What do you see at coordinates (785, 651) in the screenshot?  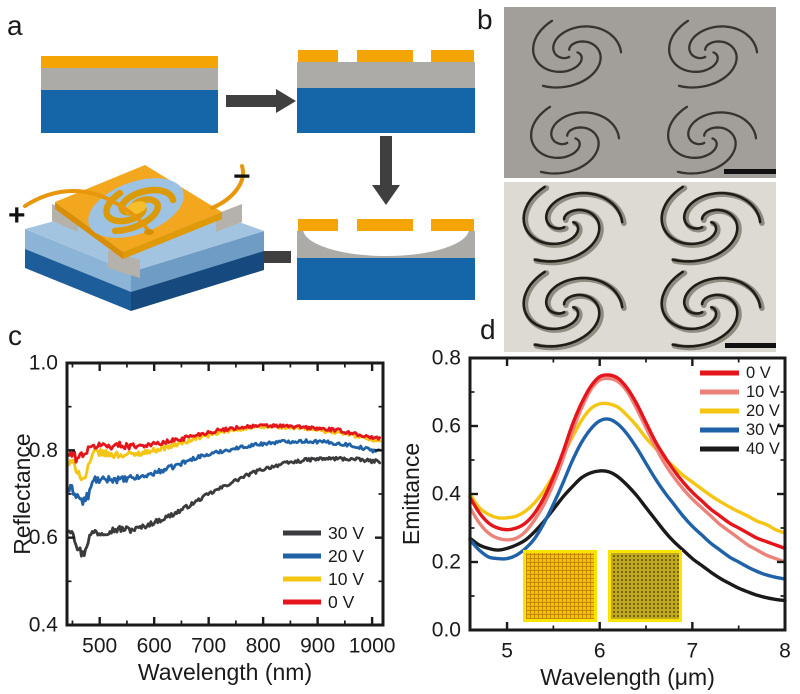 I see `x-tick-label: 8` at bounding box center [785, 651].